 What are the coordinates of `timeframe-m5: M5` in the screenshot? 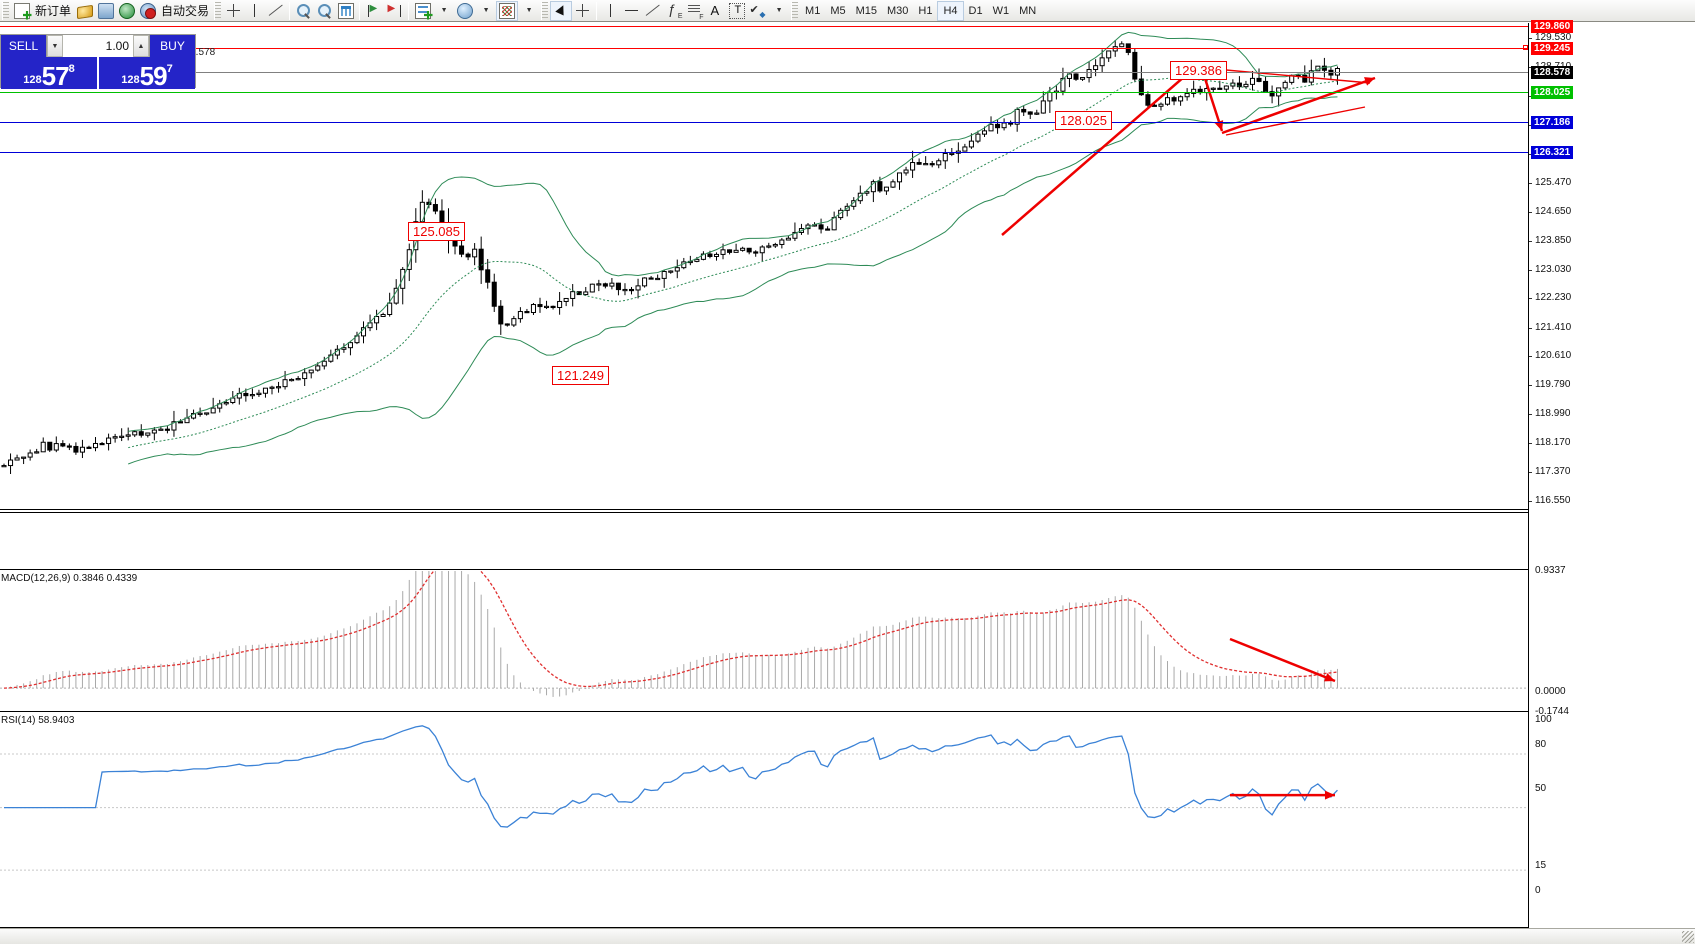 It's located at (838, 10).